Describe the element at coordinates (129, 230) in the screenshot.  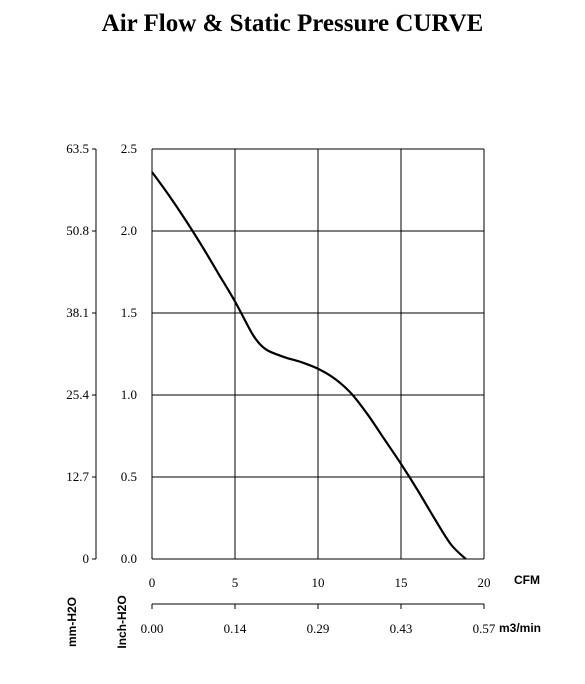
I see `inch-tick-label: 2.0` at that location.